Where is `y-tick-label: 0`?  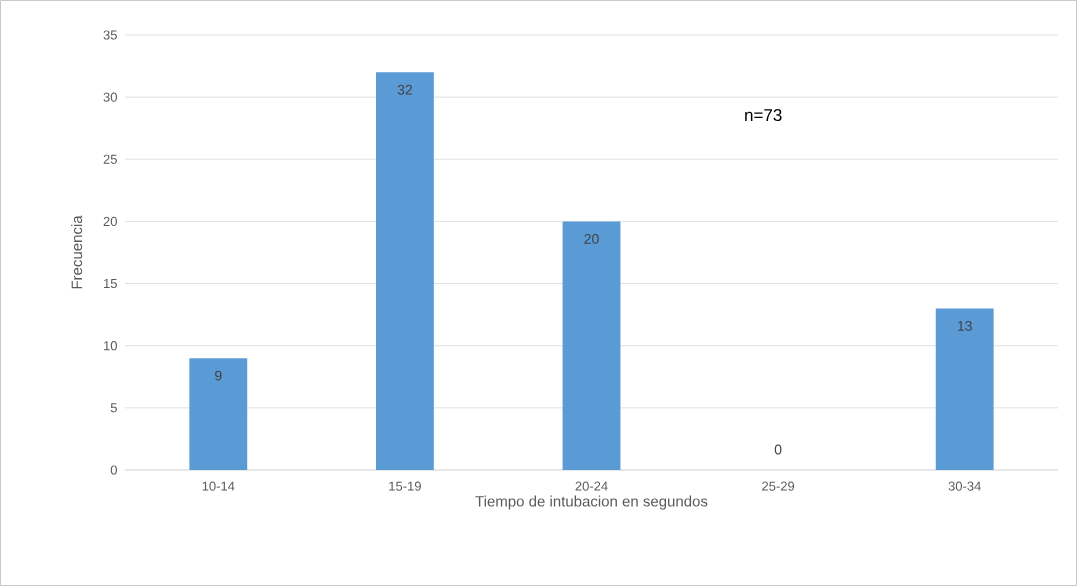
y-tick-label: 0 is located at coordinates (113, 470).